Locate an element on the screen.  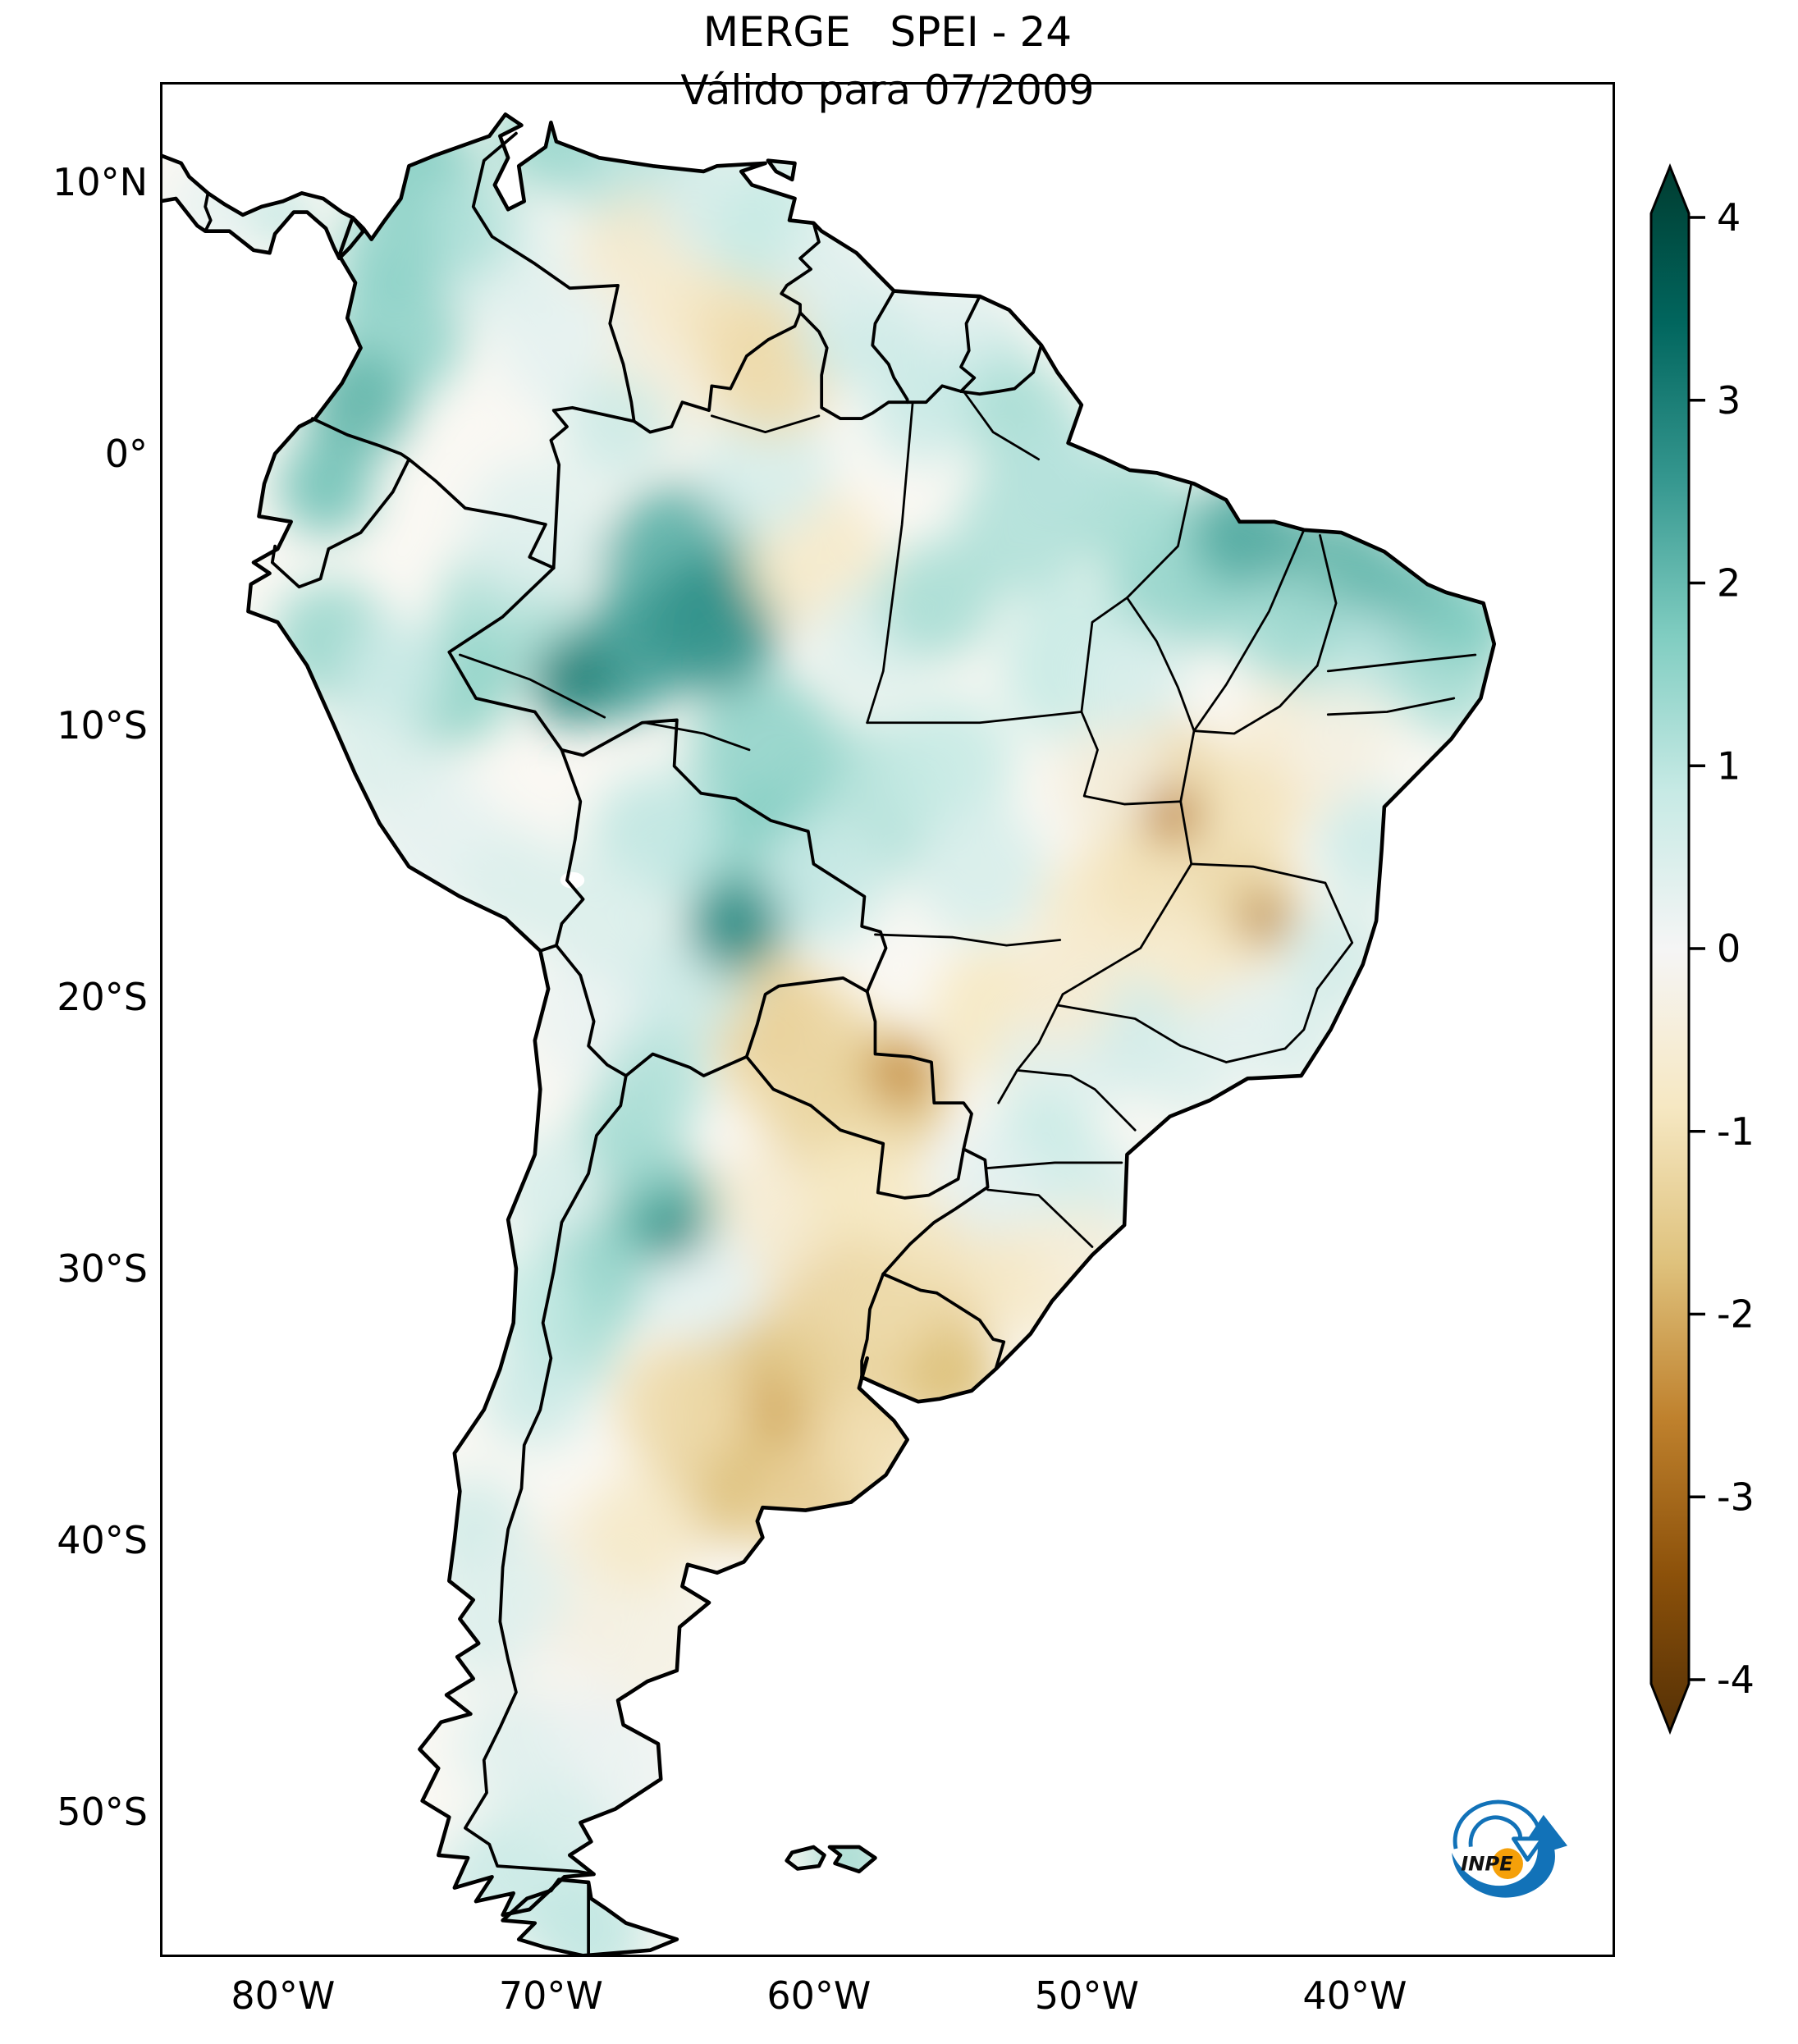
logo-text: INPE is located at coordinates (1487, 1864).